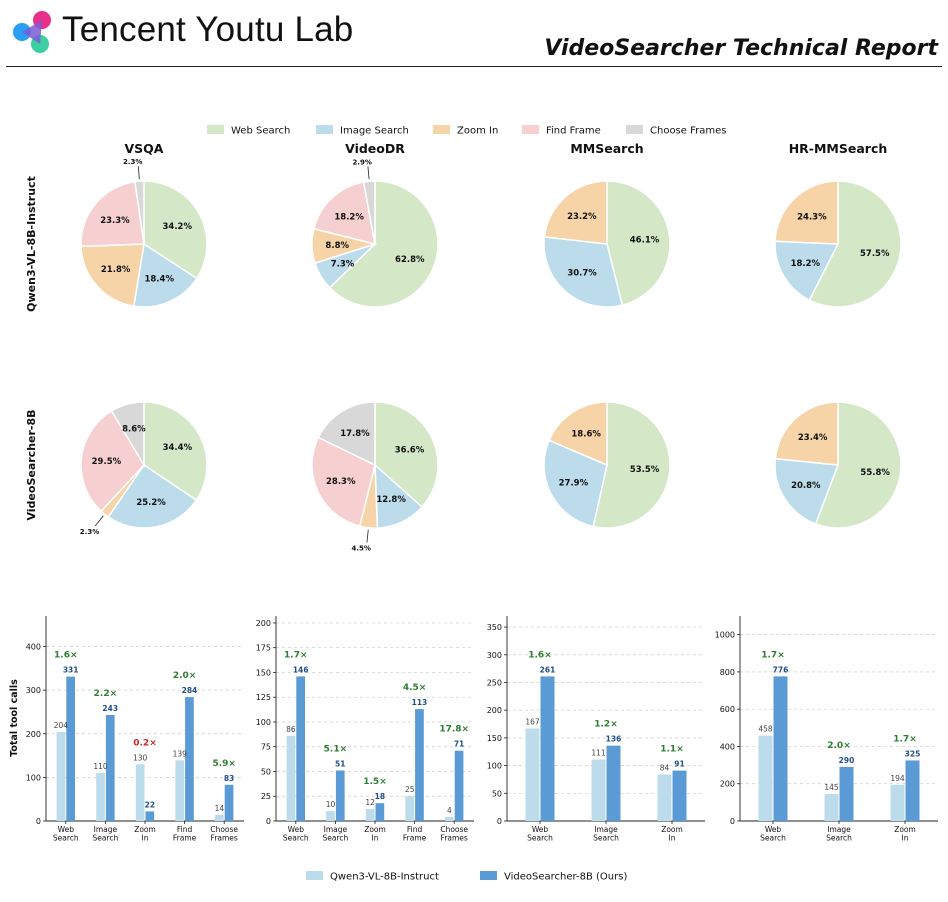 The height and width of the screenshot is (902, 948). What do you see at coordinates (645, 470) in the screenshot?
I see `slice-label-web-search: 53.5%` at bounding box center [645, 470].